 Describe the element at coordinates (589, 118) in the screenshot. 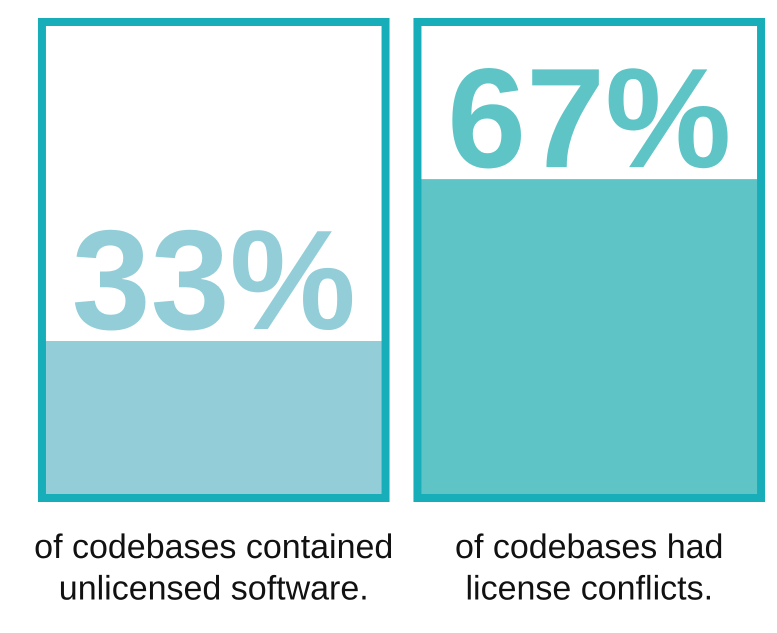

I see `data-label: 67%` at that location.